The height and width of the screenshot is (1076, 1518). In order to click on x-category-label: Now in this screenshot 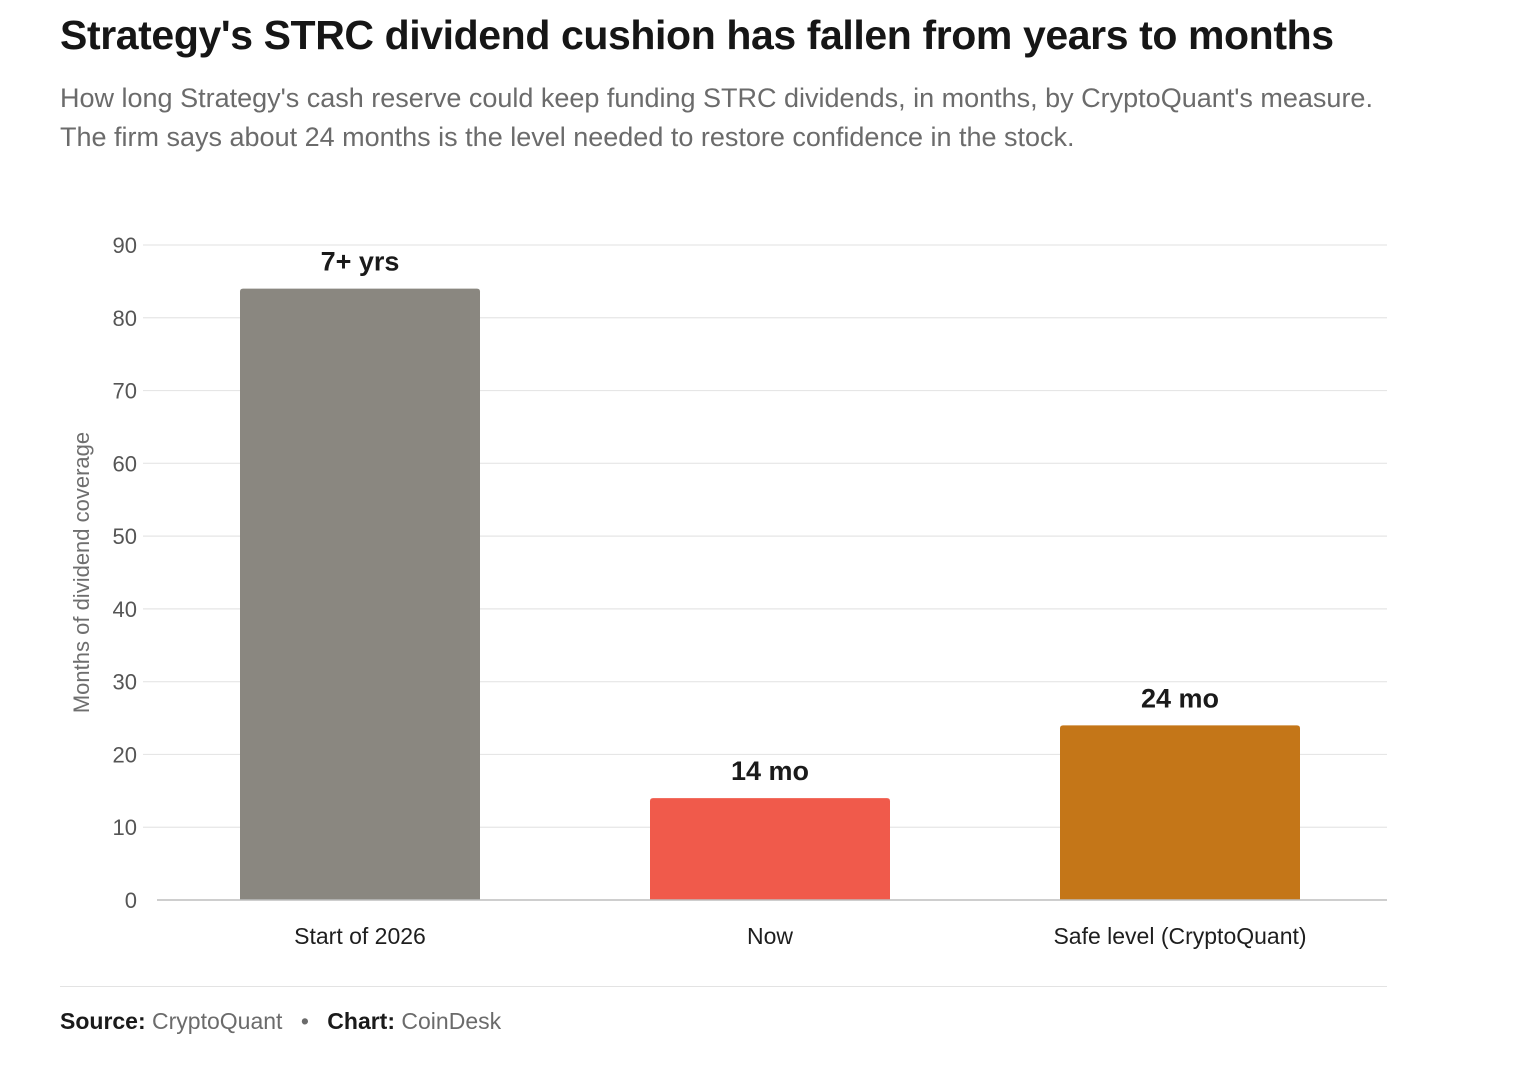, I will do `click(770, 936)`.